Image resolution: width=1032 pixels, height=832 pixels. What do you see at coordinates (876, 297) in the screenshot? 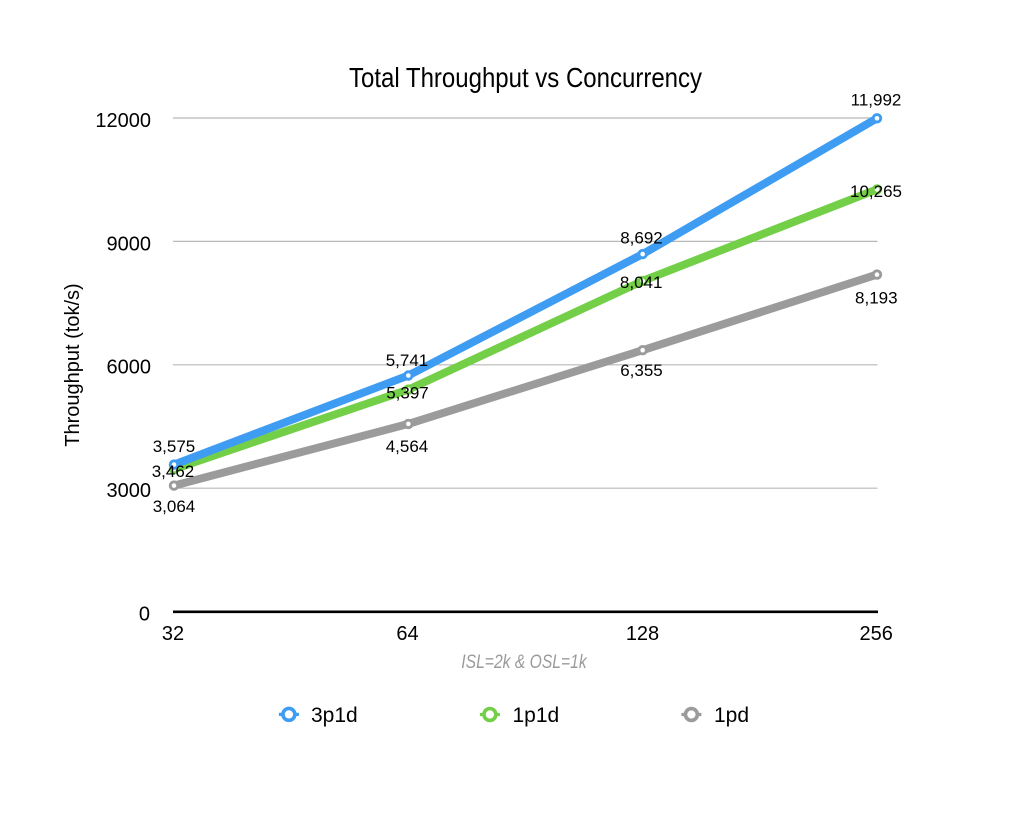
I see `svg-text: 8,193` at bounding box center [876, 297].